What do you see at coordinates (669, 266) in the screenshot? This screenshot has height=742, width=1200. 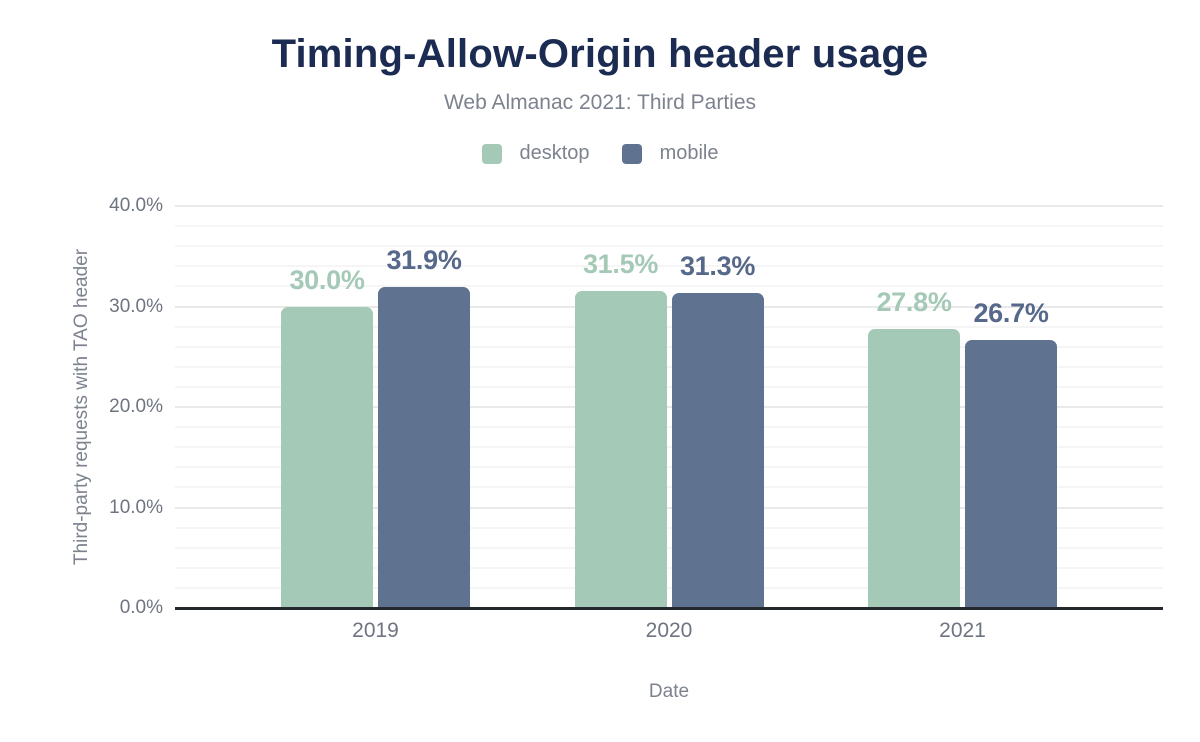 I see `gridline-34pct` at bounding box center [669, 266].